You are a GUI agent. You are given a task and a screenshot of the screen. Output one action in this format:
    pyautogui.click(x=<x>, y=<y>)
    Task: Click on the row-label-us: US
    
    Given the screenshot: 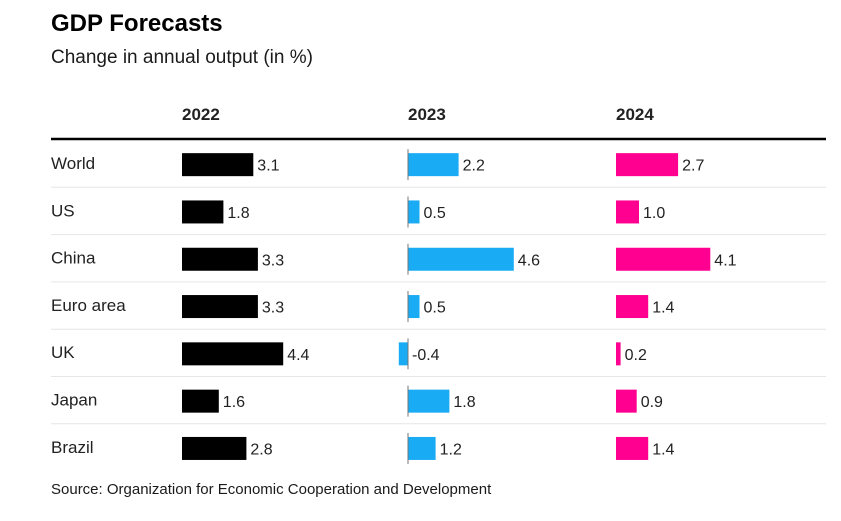 What is the action you would take?
    pyautogui.click(x=63, y=210)
    